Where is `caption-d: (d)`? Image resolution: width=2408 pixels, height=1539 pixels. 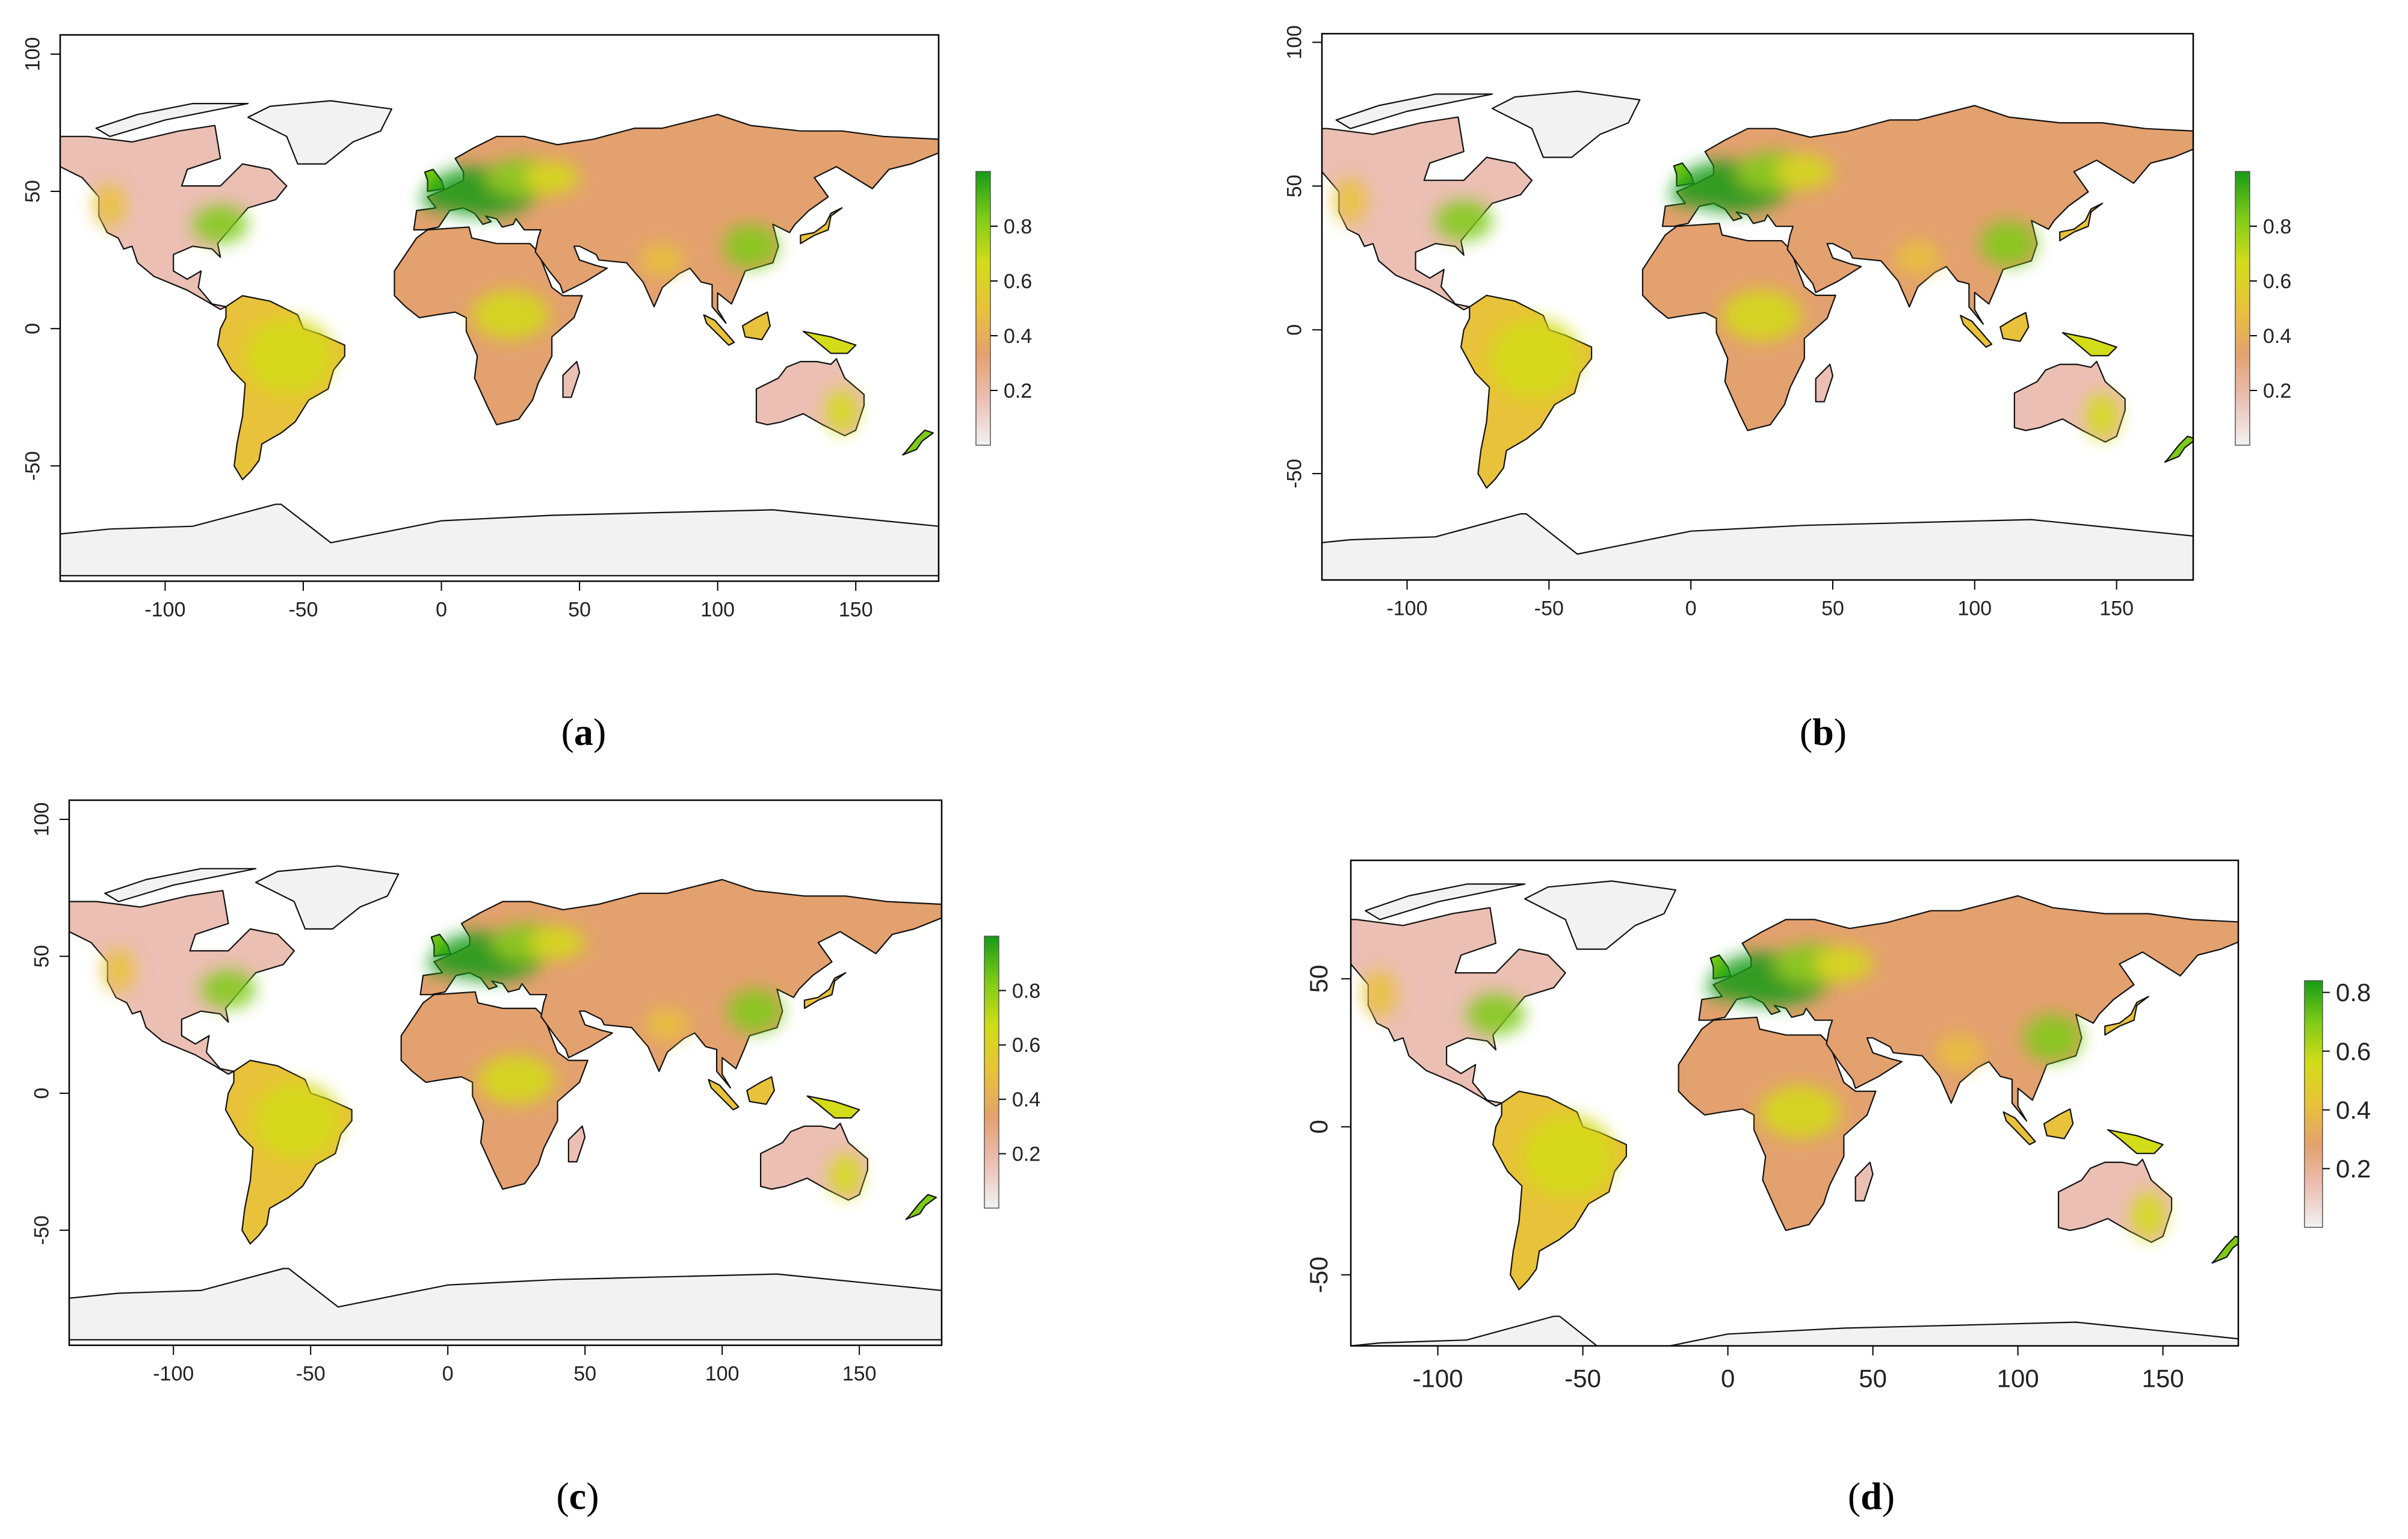
caption-d: (d) is located at coordinates (1871, 1496).